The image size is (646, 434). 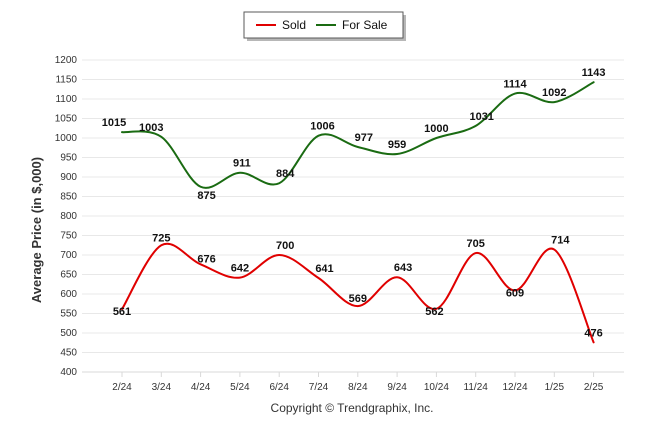 What do you see at coordinates (242, 164) in the screenshot?
I see `data-label-for-sale: 911` at bounding box center [242, 164].